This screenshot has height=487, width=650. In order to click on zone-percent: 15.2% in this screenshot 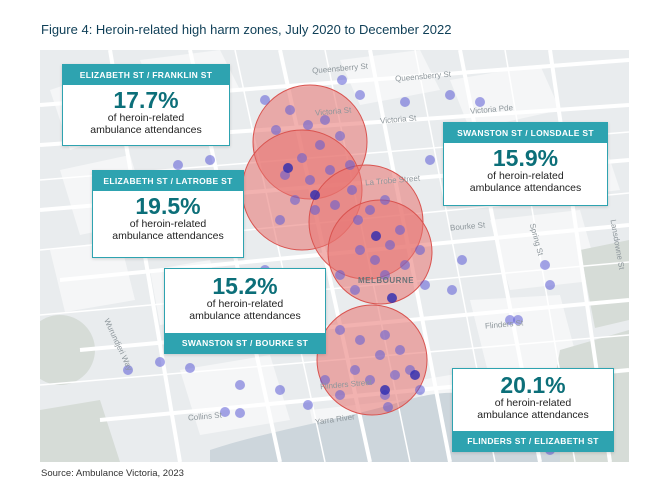, I will do `click(245, 286)`.